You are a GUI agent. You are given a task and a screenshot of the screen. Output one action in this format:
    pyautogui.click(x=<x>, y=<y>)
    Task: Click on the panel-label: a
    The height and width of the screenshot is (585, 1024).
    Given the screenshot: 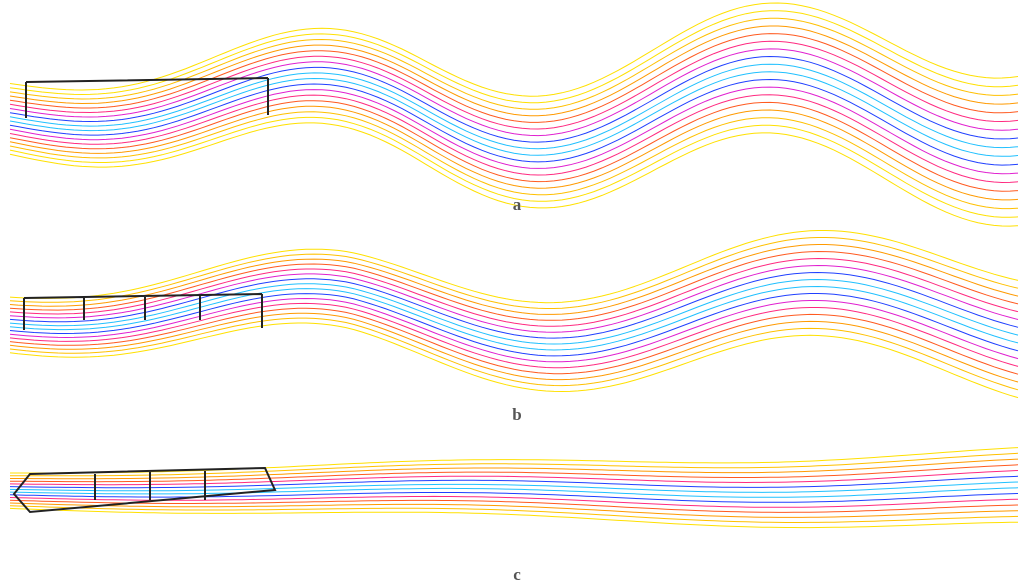 What is the action you would take?
    pyautogui.click(x=517, y=204)
    